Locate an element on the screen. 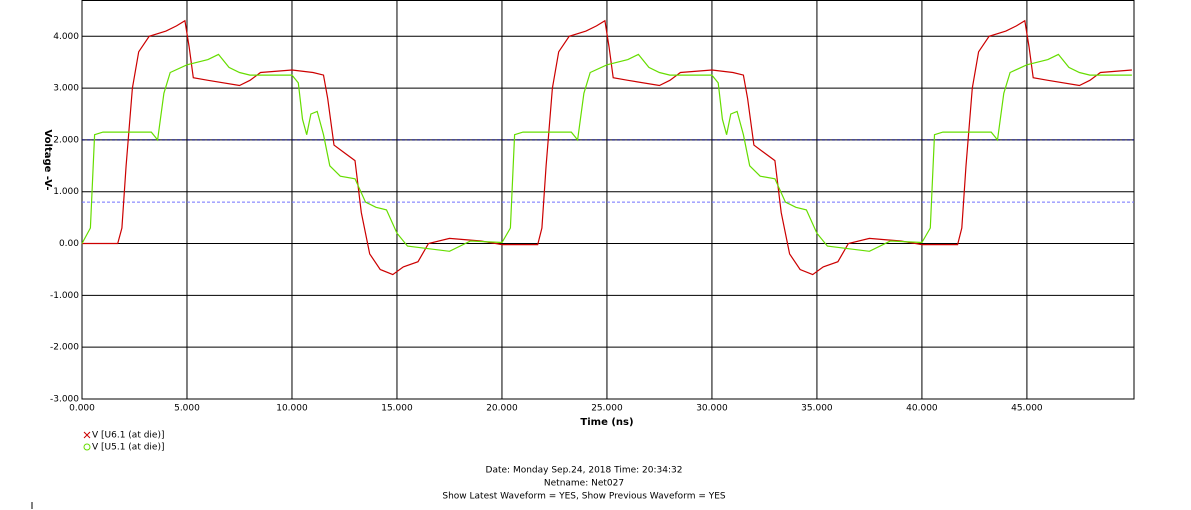 This screenshot has width=1191, height=510. y-tick-label: 2.000 is located at coordinates (66, 140).